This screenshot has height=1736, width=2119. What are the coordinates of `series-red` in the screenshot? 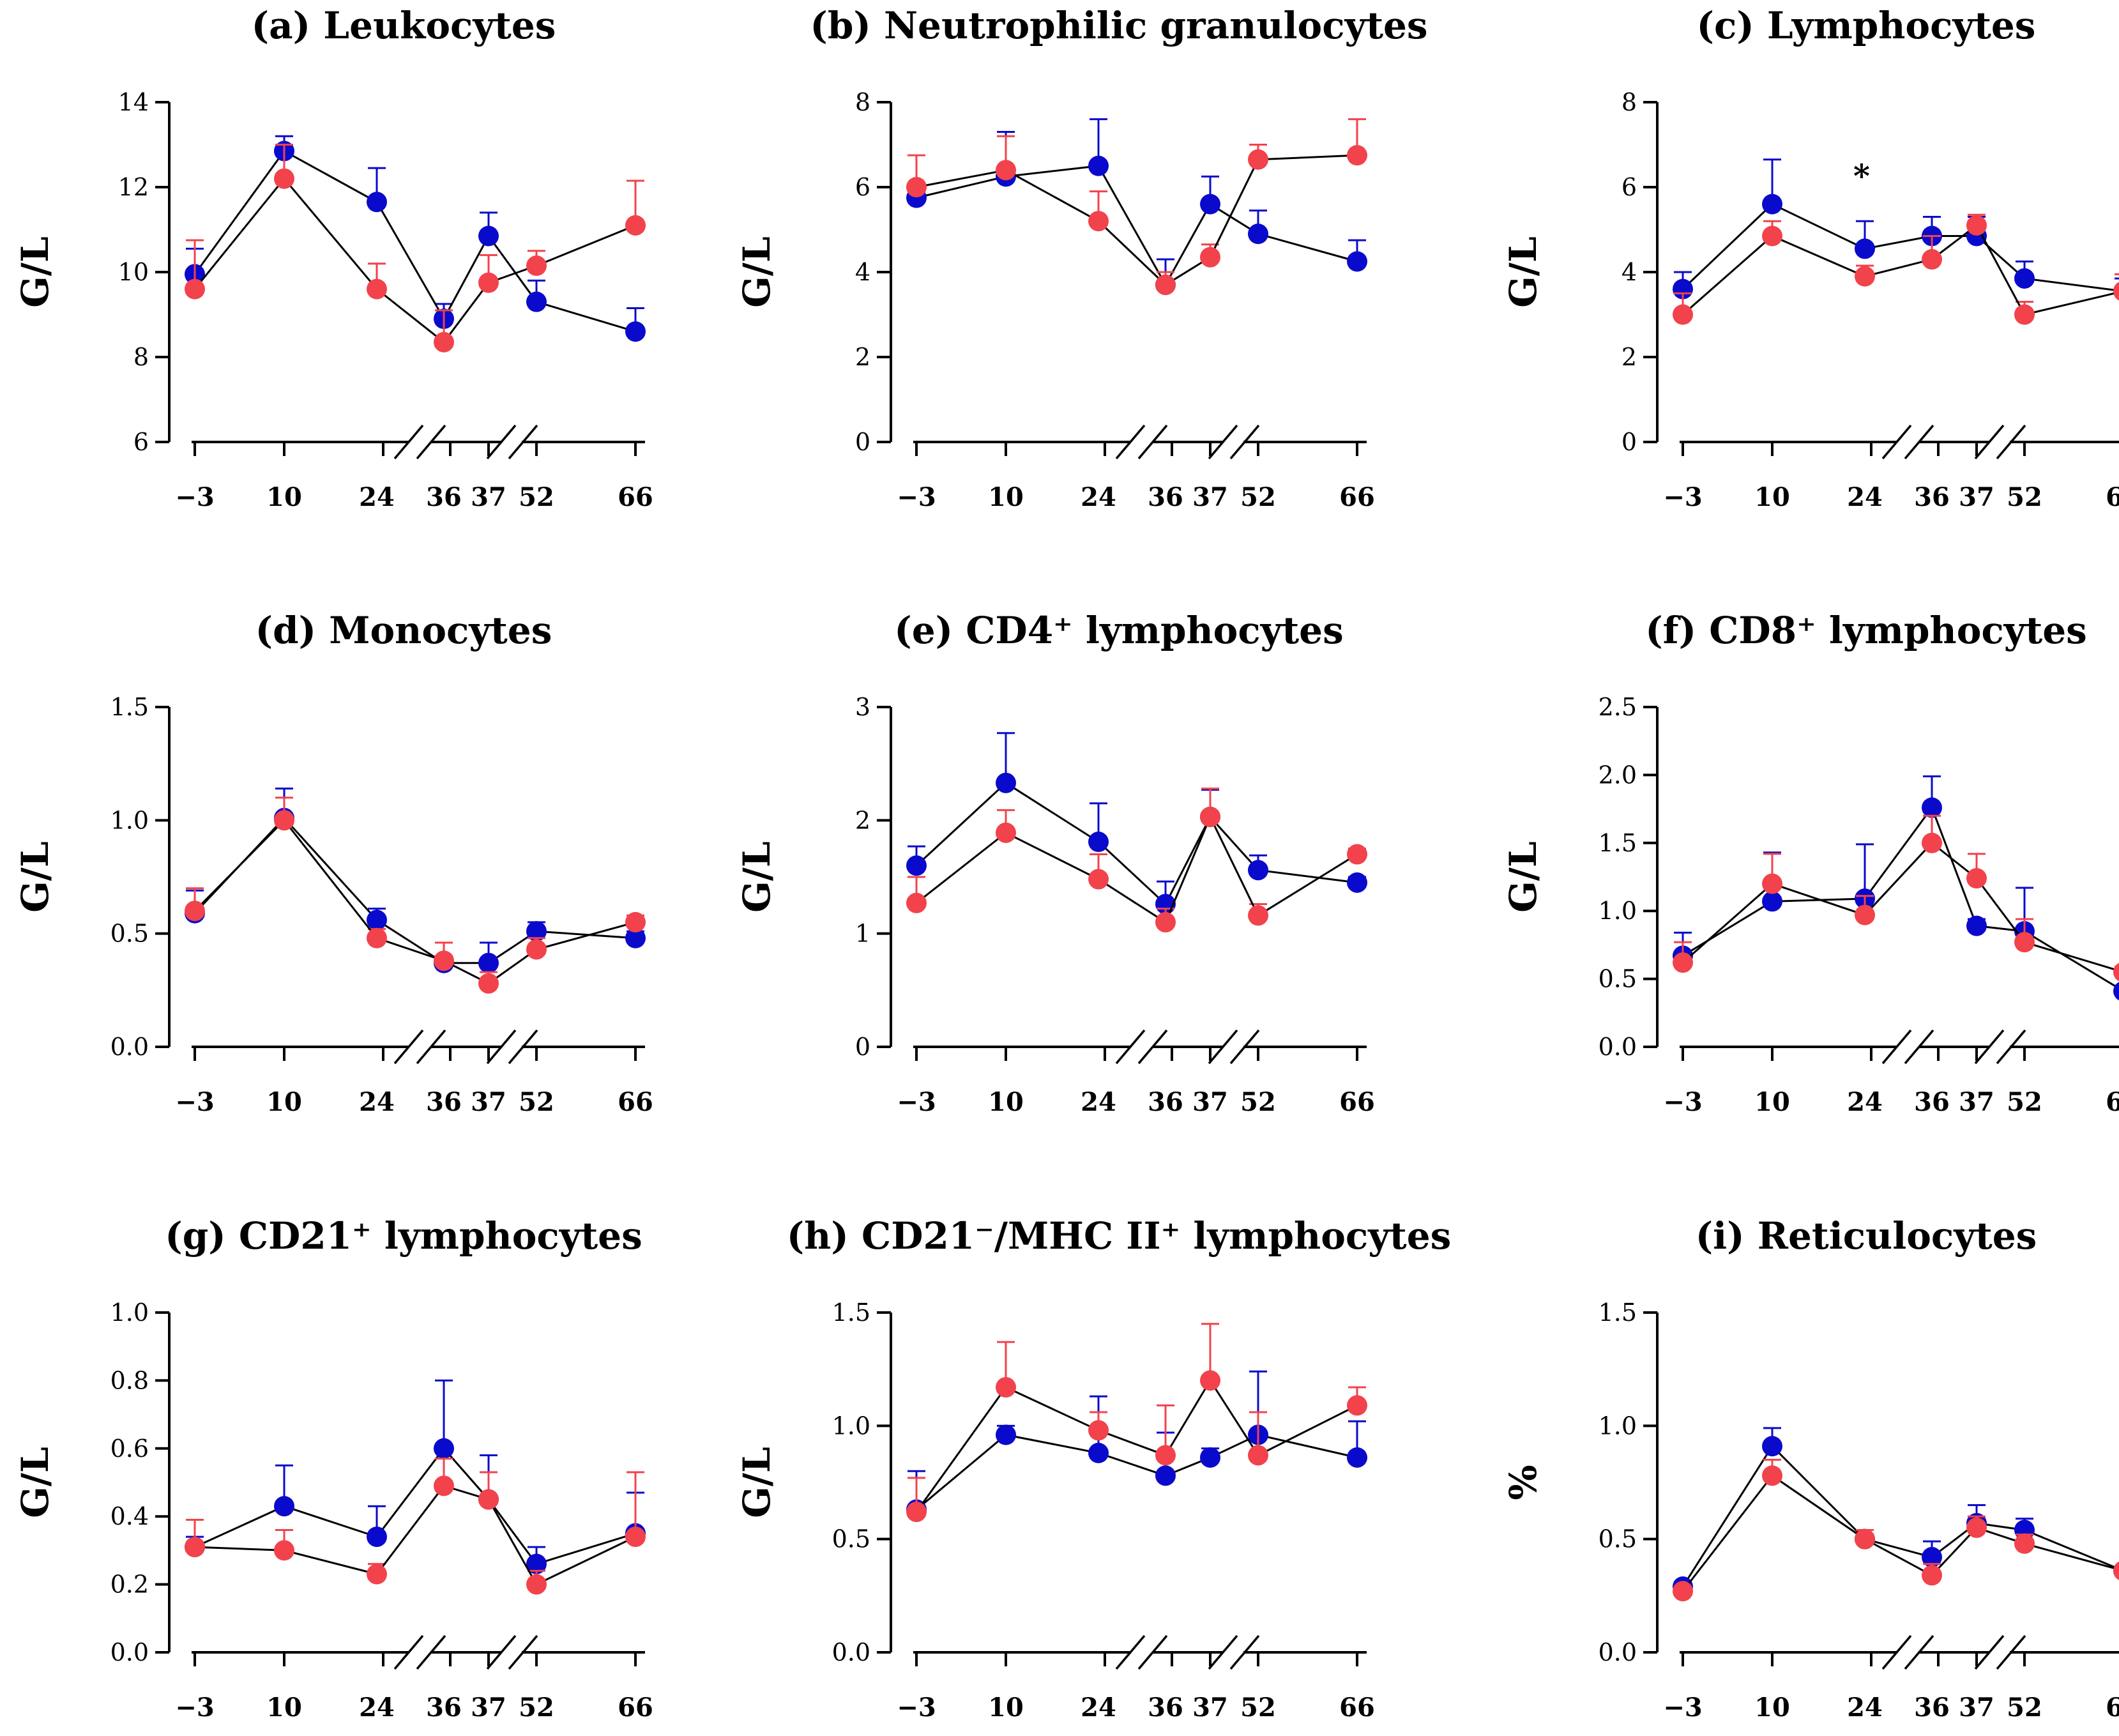 It's located at (415, 1526).